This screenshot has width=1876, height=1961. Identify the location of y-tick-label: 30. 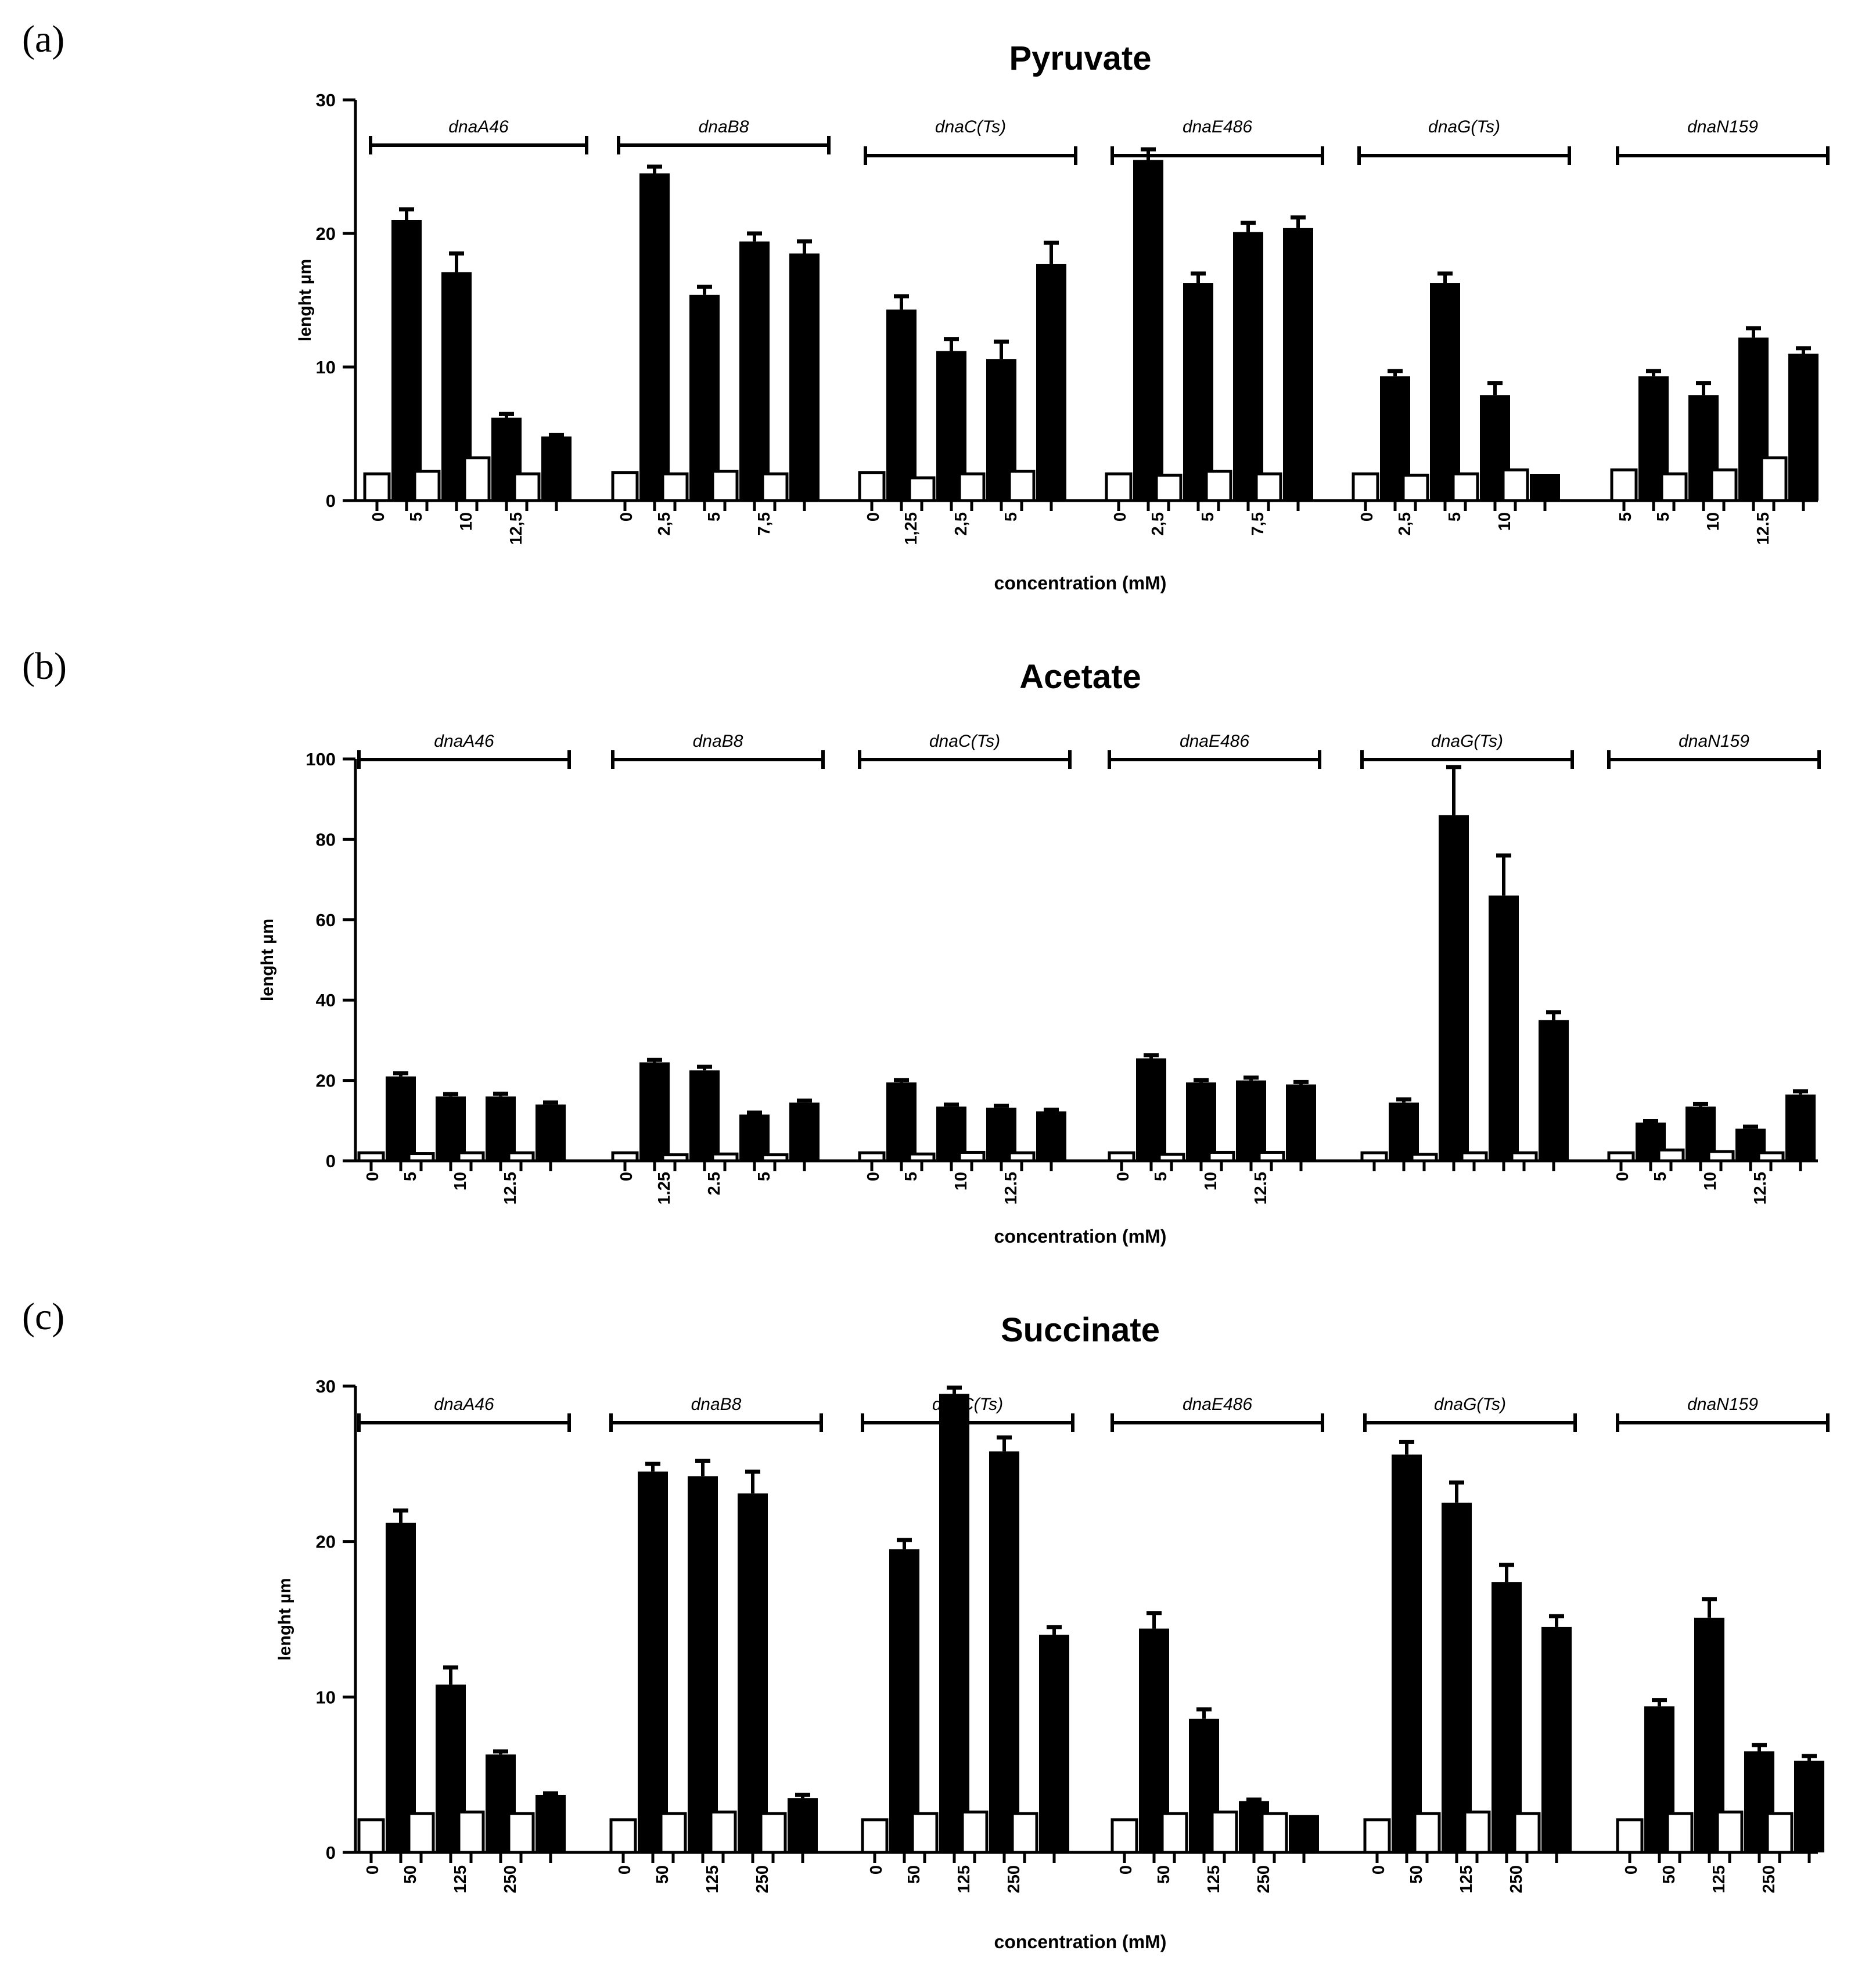
(326, 100).